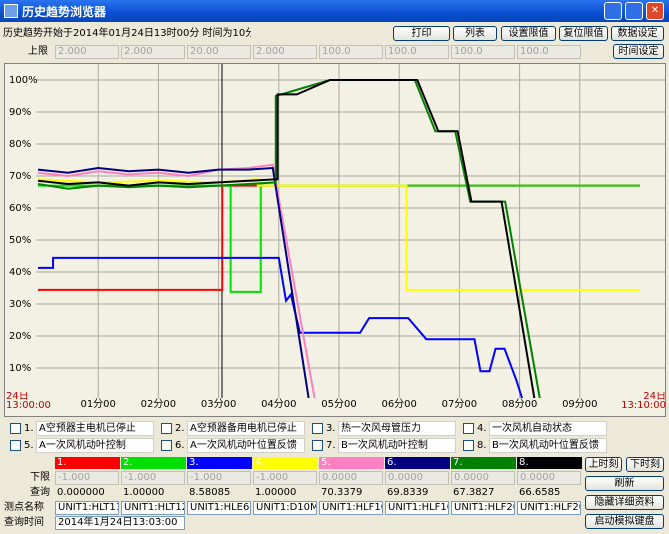  Describe the element at coordinates (64, 12) in the screenshot. I see `window-title: 历史趋势浏览器` at that location.